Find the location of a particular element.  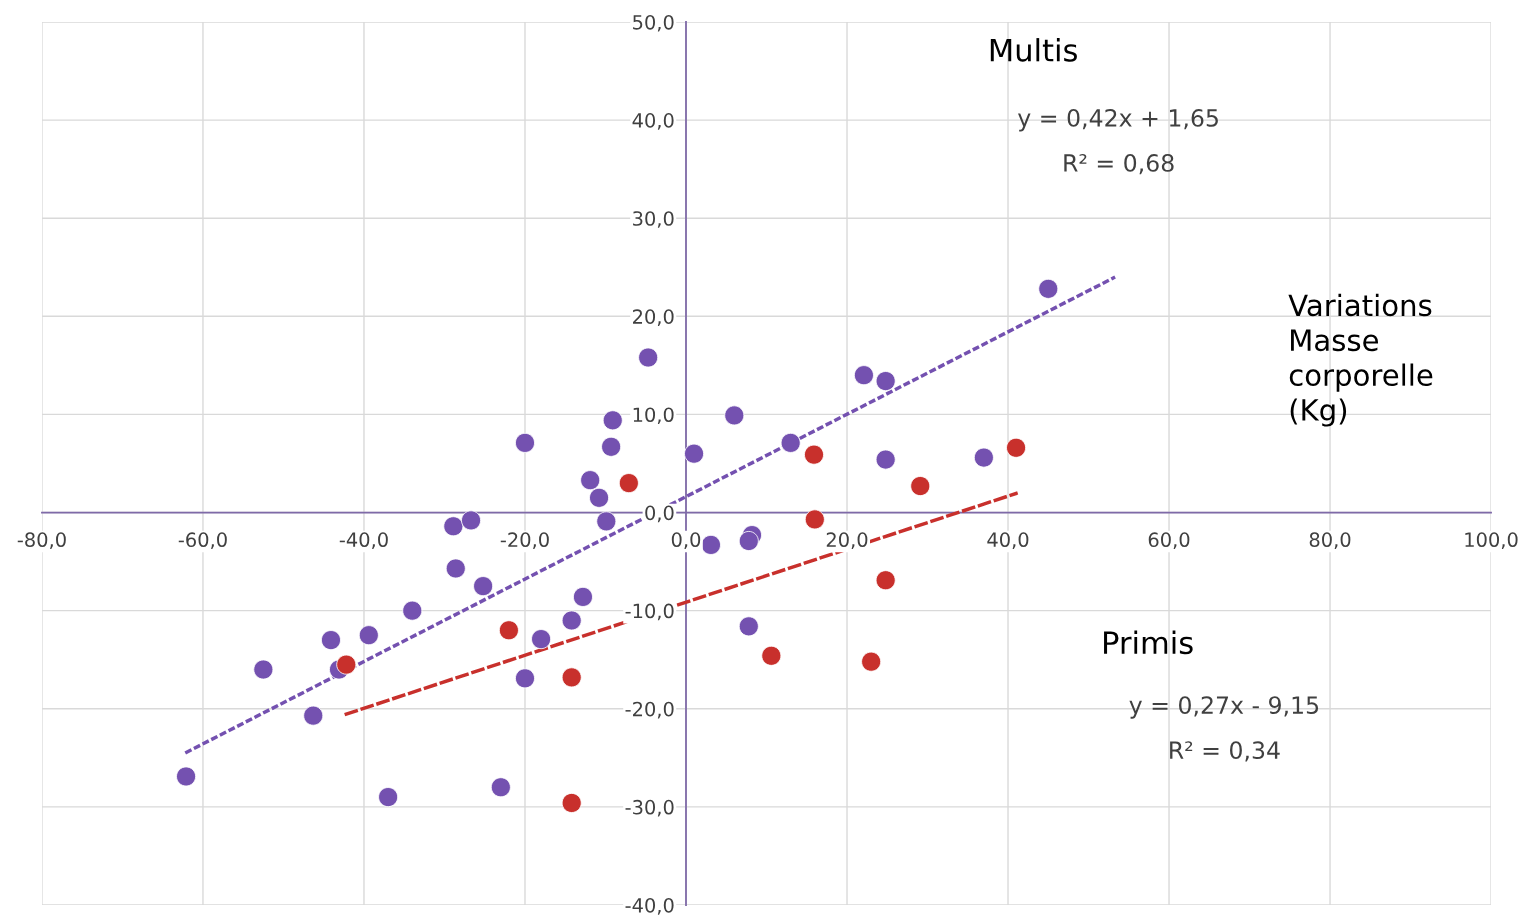

y-tick-label: 40,0 is located at coordinates (653, 121).